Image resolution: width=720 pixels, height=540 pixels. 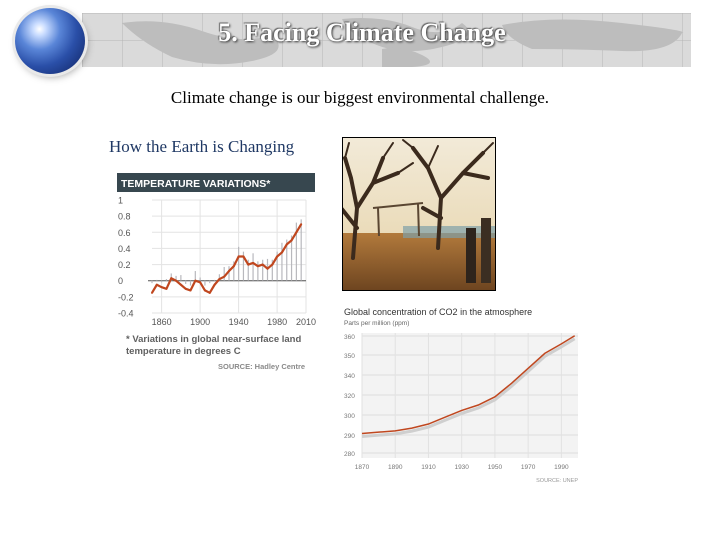 I want to click on temperature-x-tick: 1860, so click(x=162, y=322).